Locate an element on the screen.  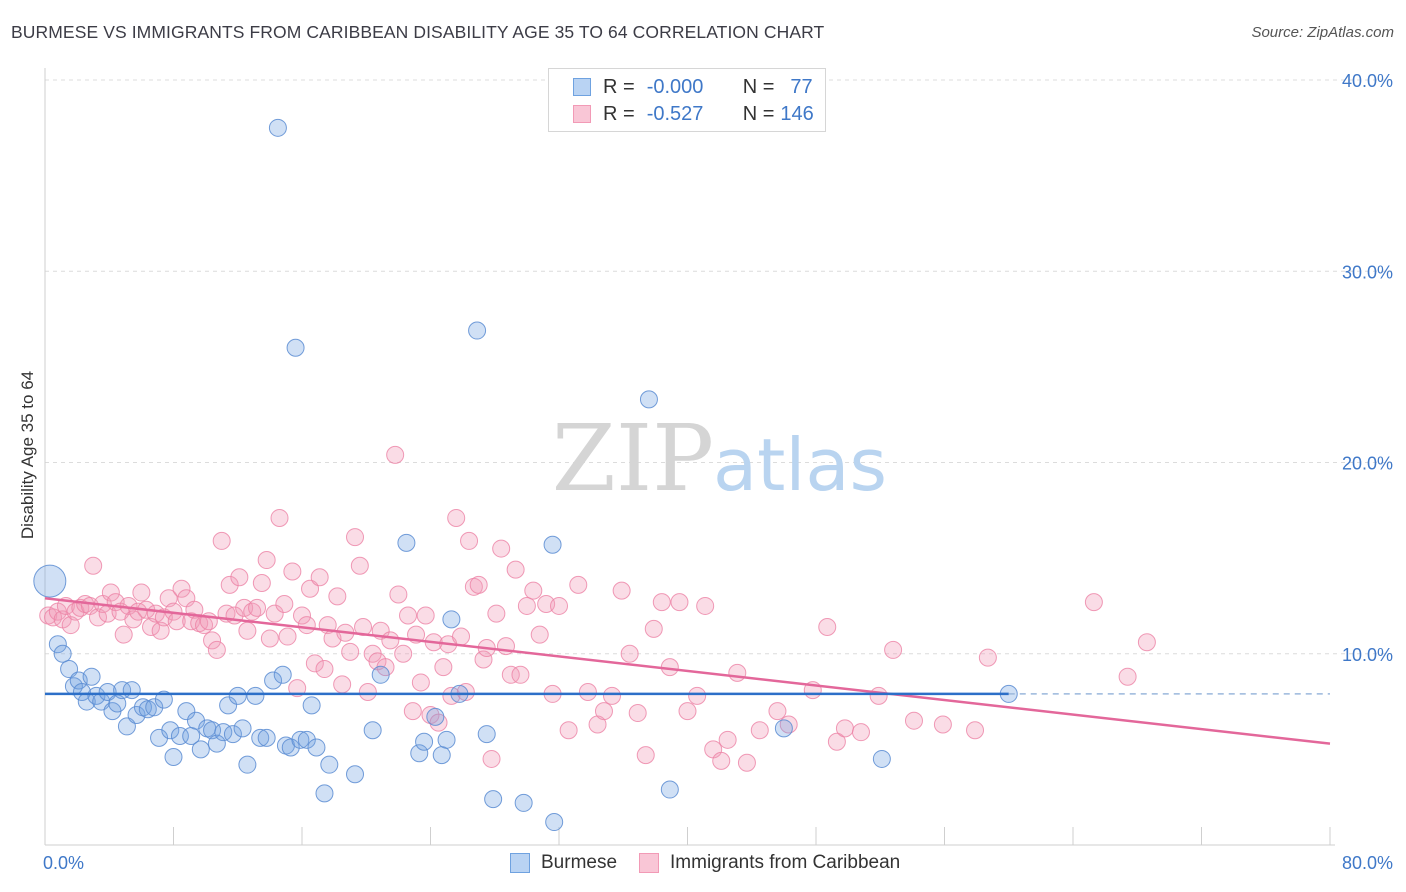
x-tick-label: 80.0% is located at coordinates (1367, 863).